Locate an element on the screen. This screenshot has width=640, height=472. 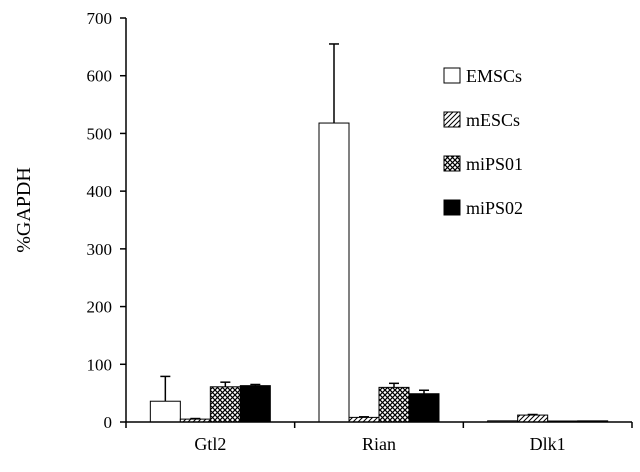
bar-mips02-gtl2 is located at coordinates (255, 404).